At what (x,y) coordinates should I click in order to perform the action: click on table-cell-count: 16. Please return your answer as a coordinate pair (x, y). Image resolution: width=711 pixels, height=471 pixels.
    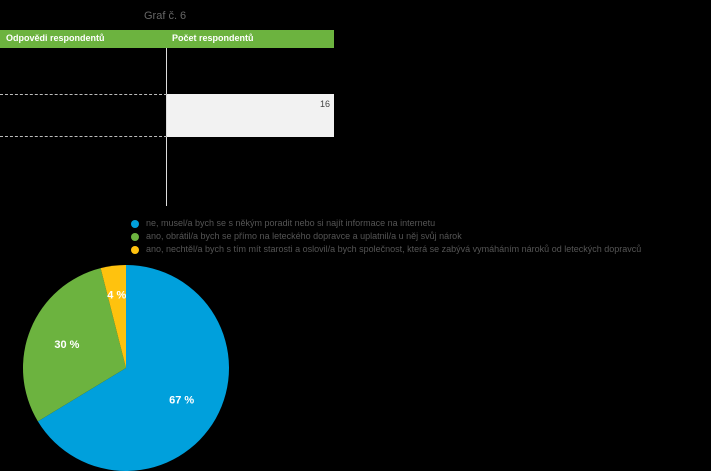
    Looking at the image, I should click on (250, 115).